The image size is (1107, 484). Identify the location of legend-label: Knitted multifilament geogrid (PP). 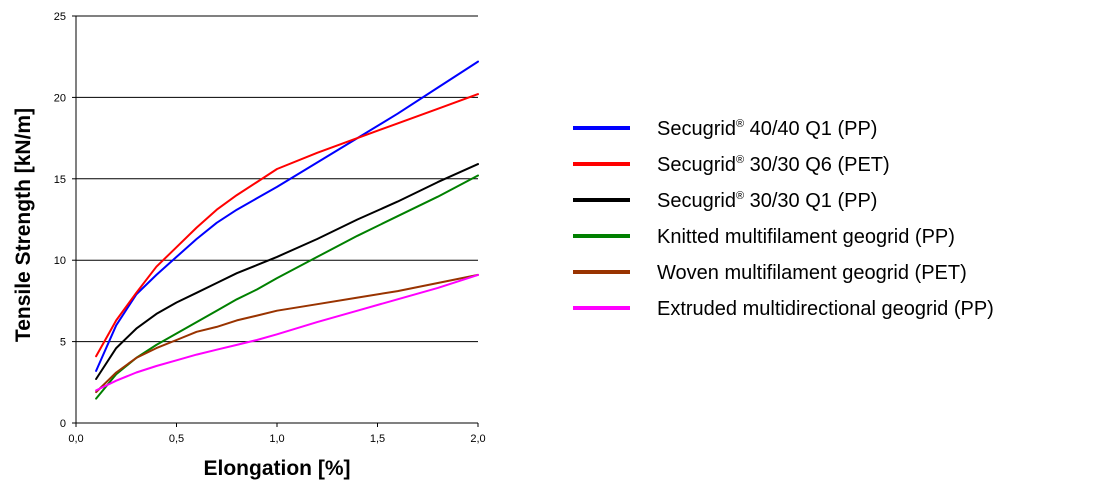
(806, 237).